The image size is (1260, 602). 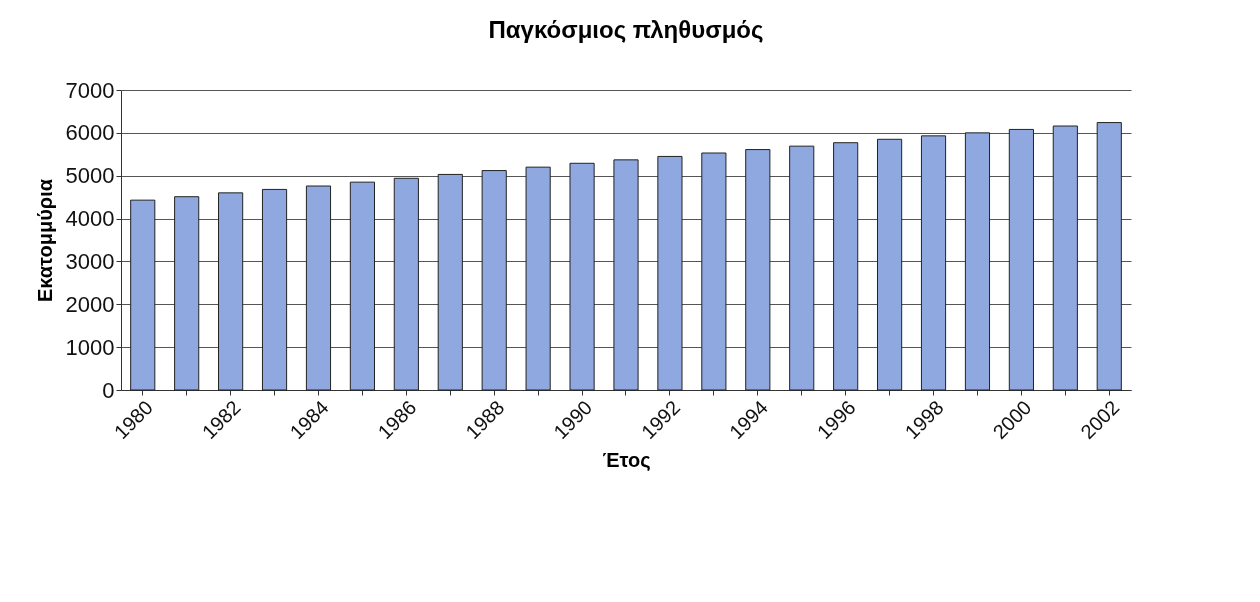 What do you see at coordinates (626, 460) in the screenshot?
I see `x-axis-title: Έτος` at bounding box center [626, 460].